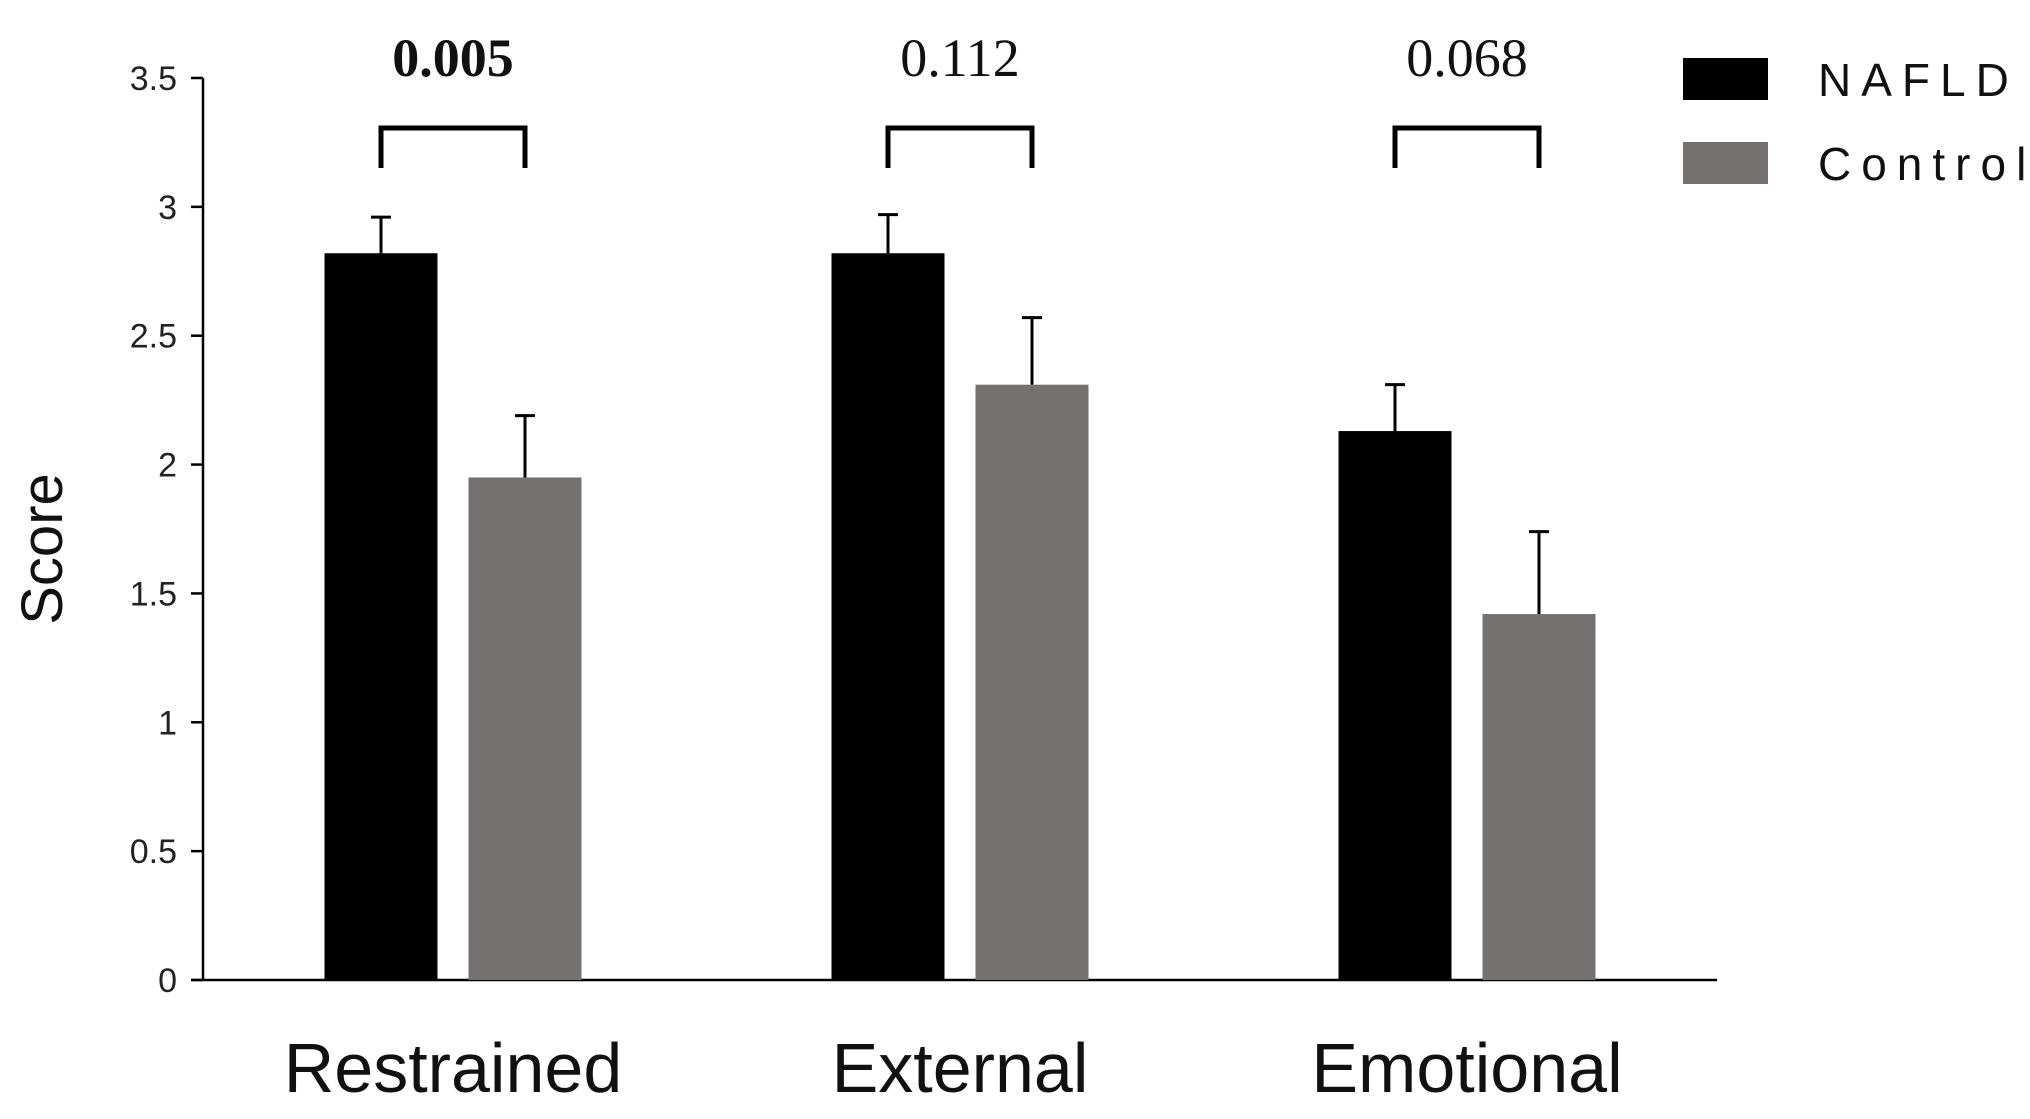 Image resolution: width=2030 pixels, height=1119 pixels. What do you see at coordinates (888, 616) in the screenshot?
I see `bar-nafld-external` at bounding box center [888, 616].